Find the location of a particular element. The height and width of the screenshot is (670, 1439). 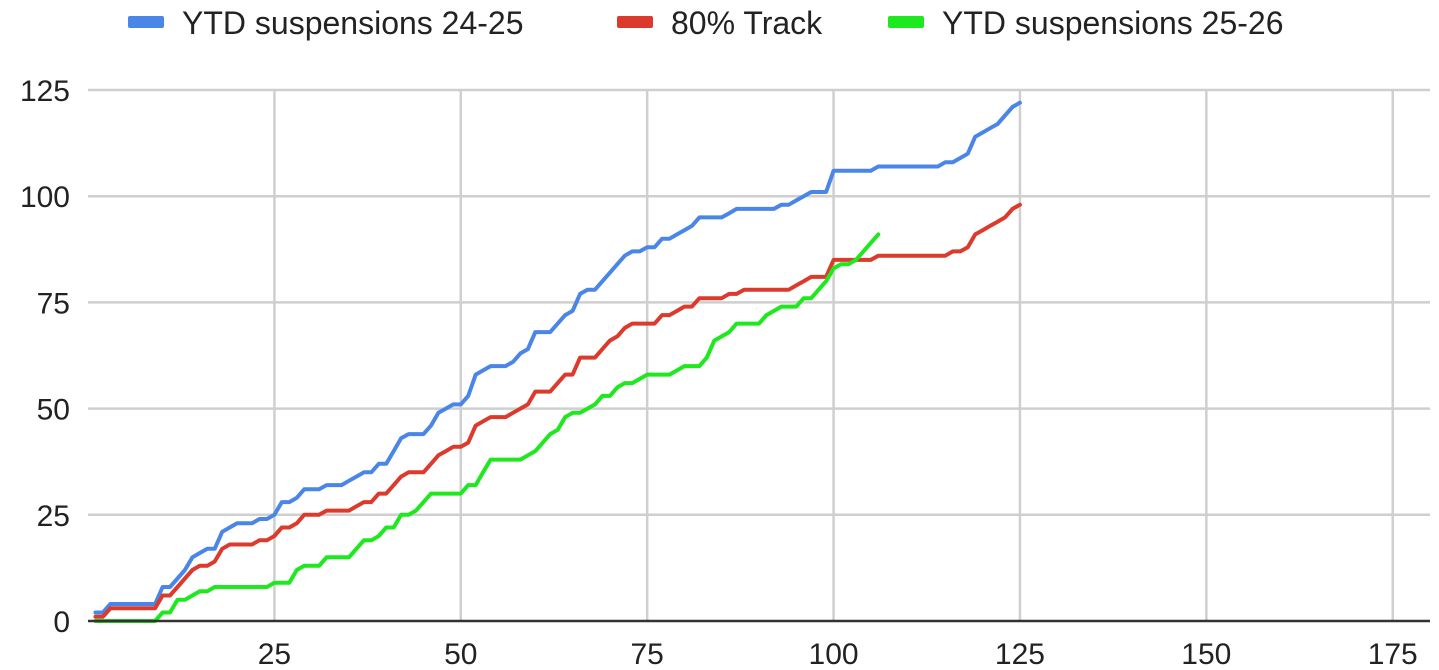

y-tick-label: 25 is located at coordinates (53, 516).